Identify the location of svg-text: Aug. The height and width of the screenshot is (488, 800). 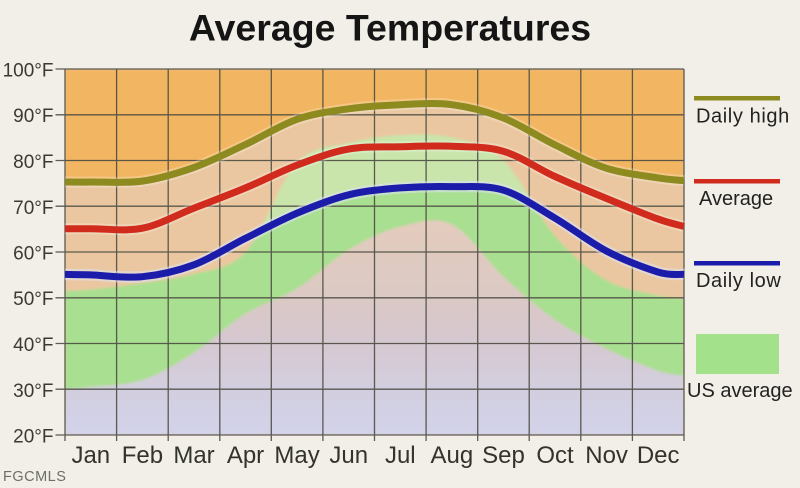
(452, 455).